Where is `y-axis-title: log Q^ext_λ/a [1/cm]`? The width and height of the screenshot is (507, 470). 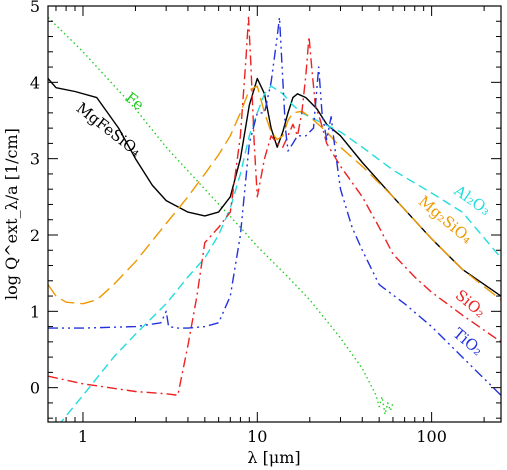
y-axis-title: log Q^ext_λ/a [1/cm] is located at coordinates (11, 214).